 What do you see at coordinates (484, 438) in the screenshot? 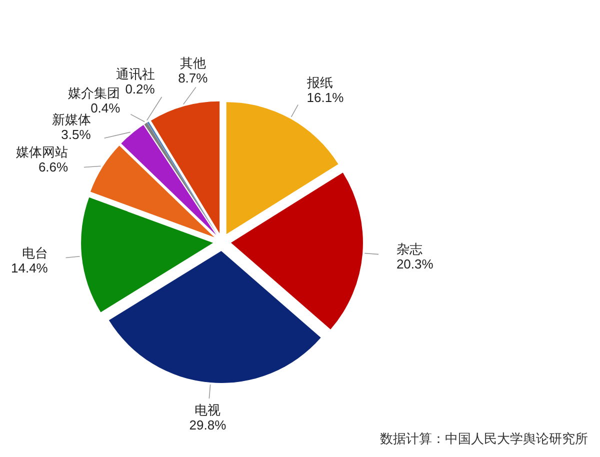
I see `text: 数据计算：中国人民大学舆论研究所` at bounding box center [484, 438].